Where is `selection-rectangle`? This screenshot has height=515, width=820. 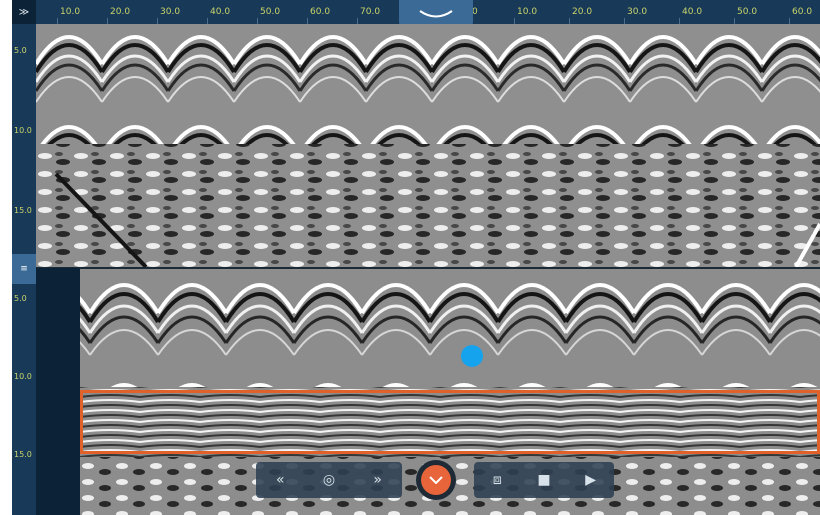
selection-rectangle is located at coordinates (450, 422).